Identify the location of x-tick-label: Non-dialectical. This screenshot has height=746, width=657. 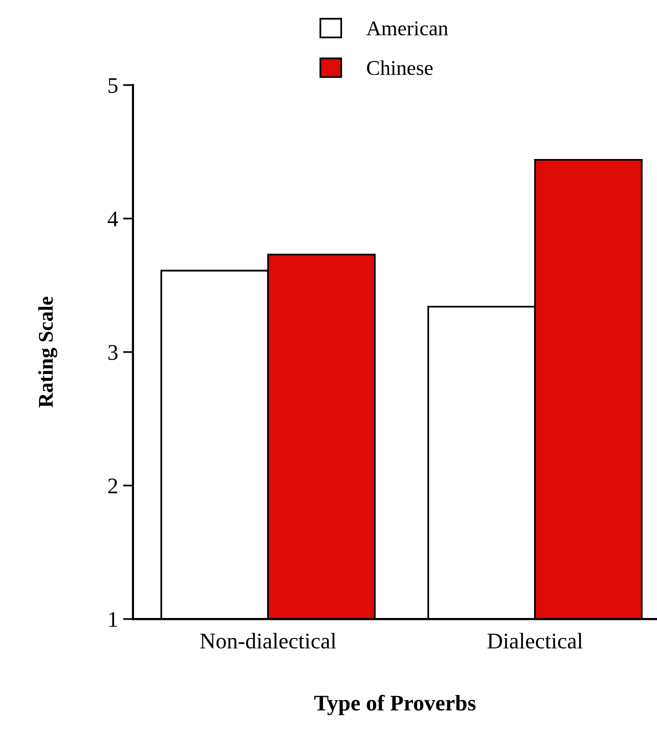
(268, 640).